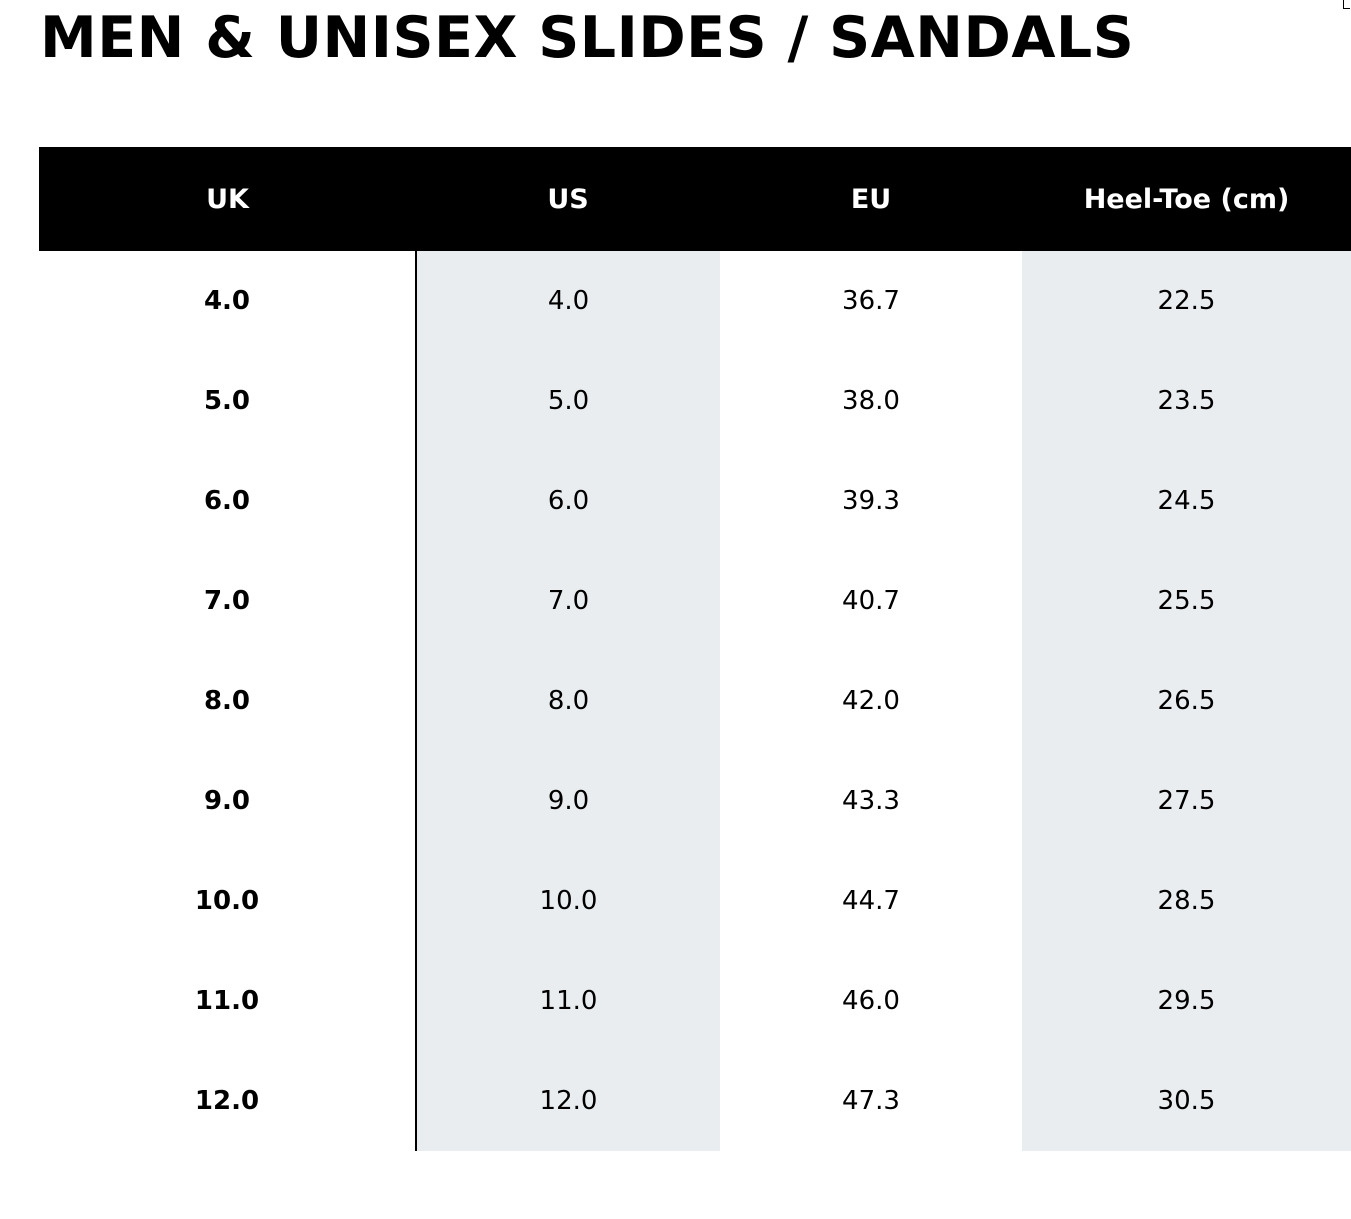 The width and height of the screenshot is (1351, 1219). Describe the element at coordinates (228, 501) in the screenshot. I see `cell-uk: 6.0` at that location.